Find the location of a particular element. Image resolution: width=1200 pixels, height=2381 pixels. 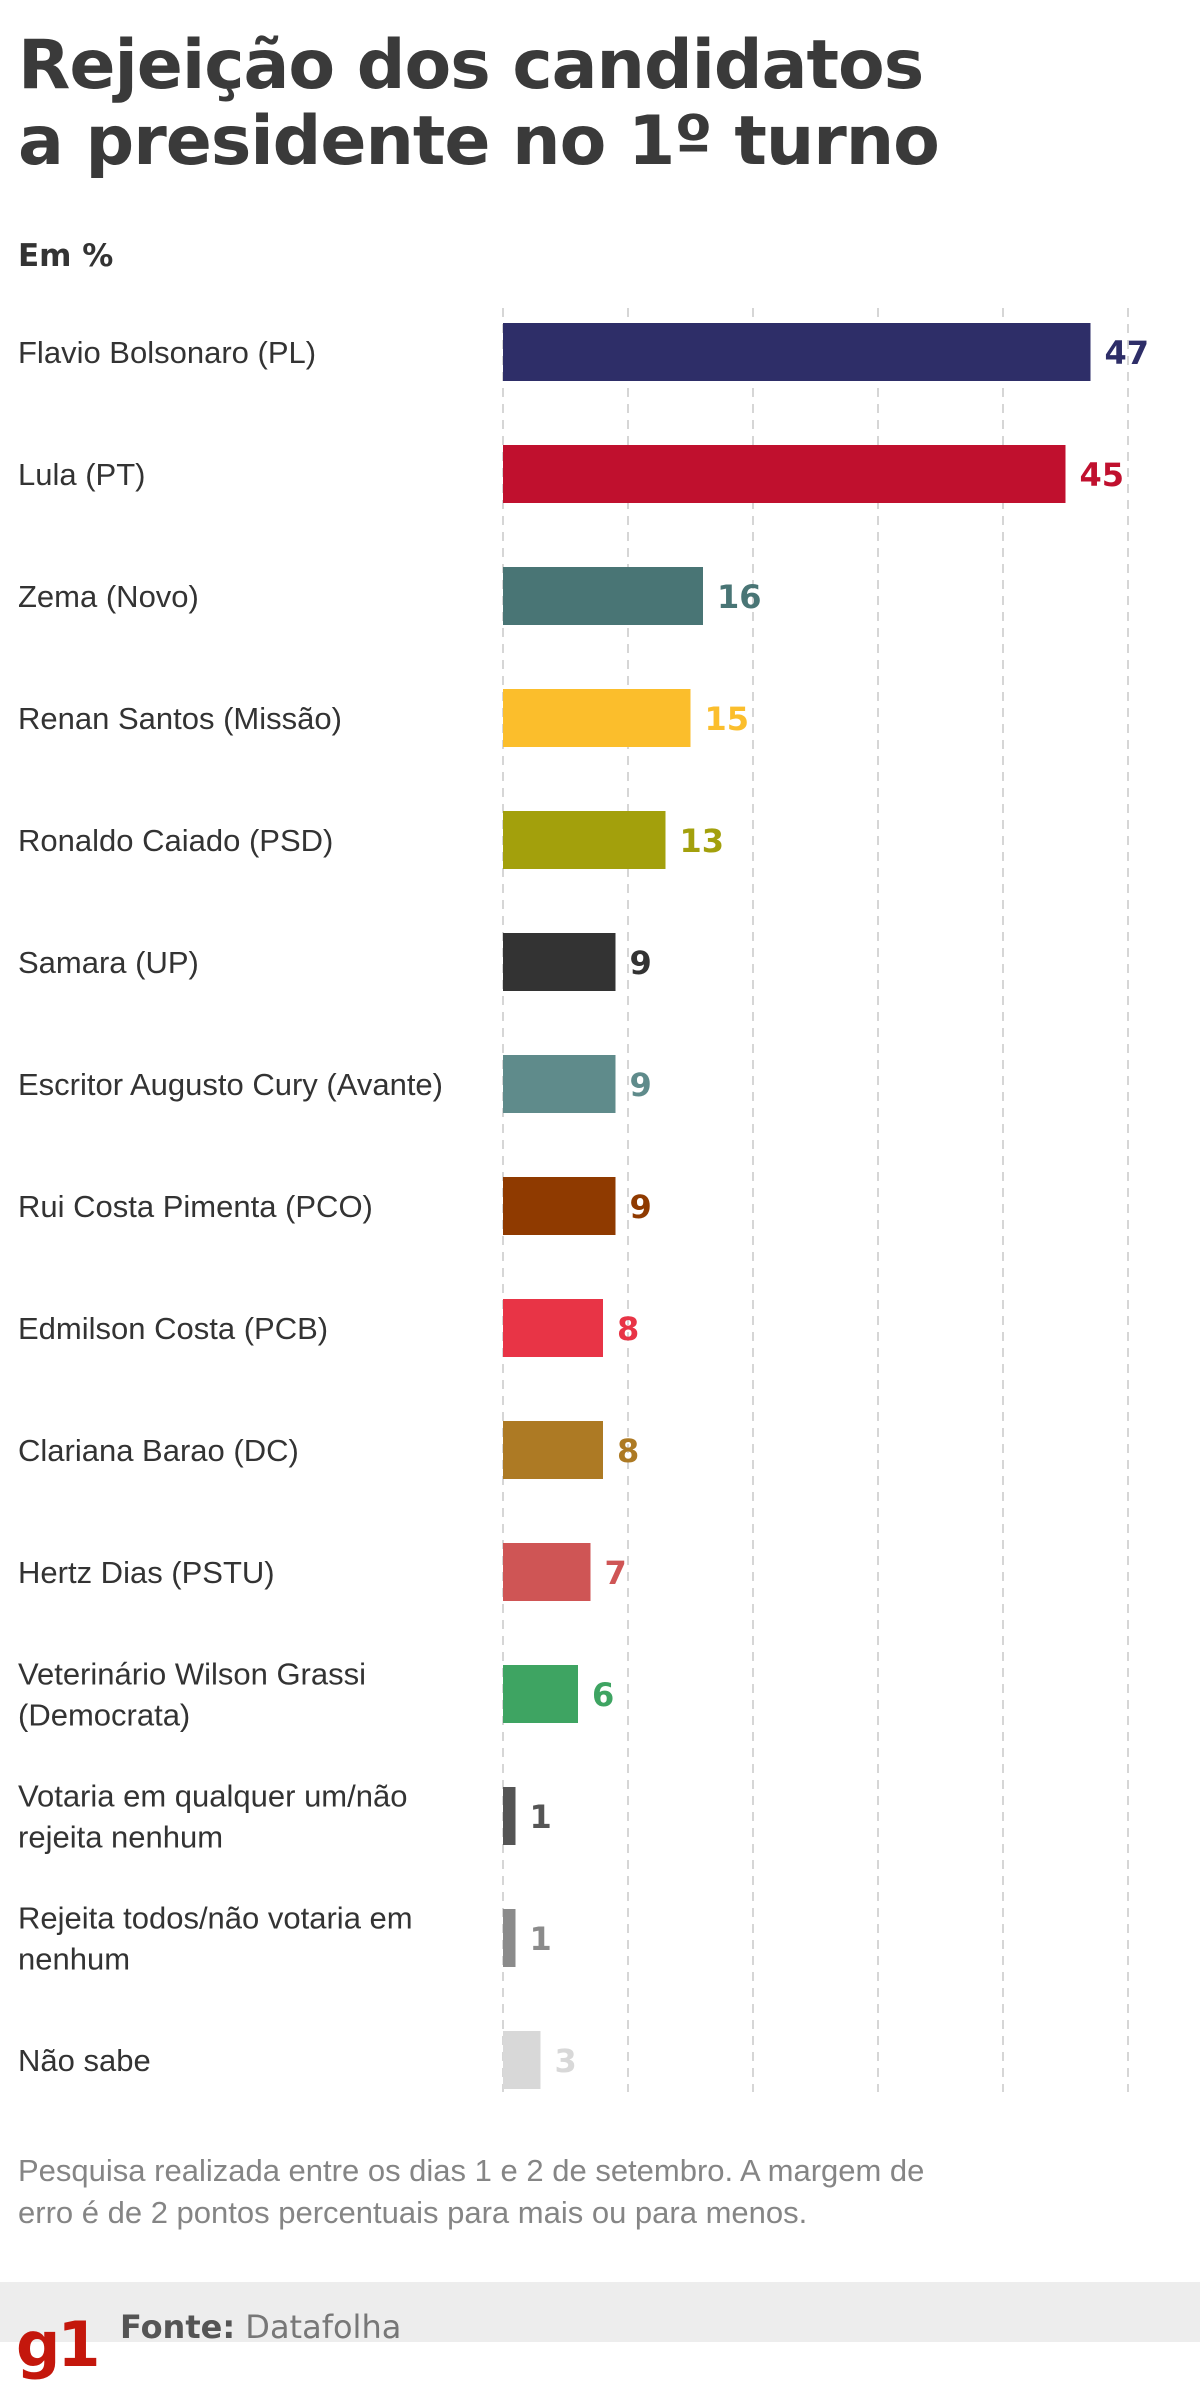

category-label-ronaldo-caiado-psd: Ronaldo Caiado (PSD) is located at coordinates (175, 840).